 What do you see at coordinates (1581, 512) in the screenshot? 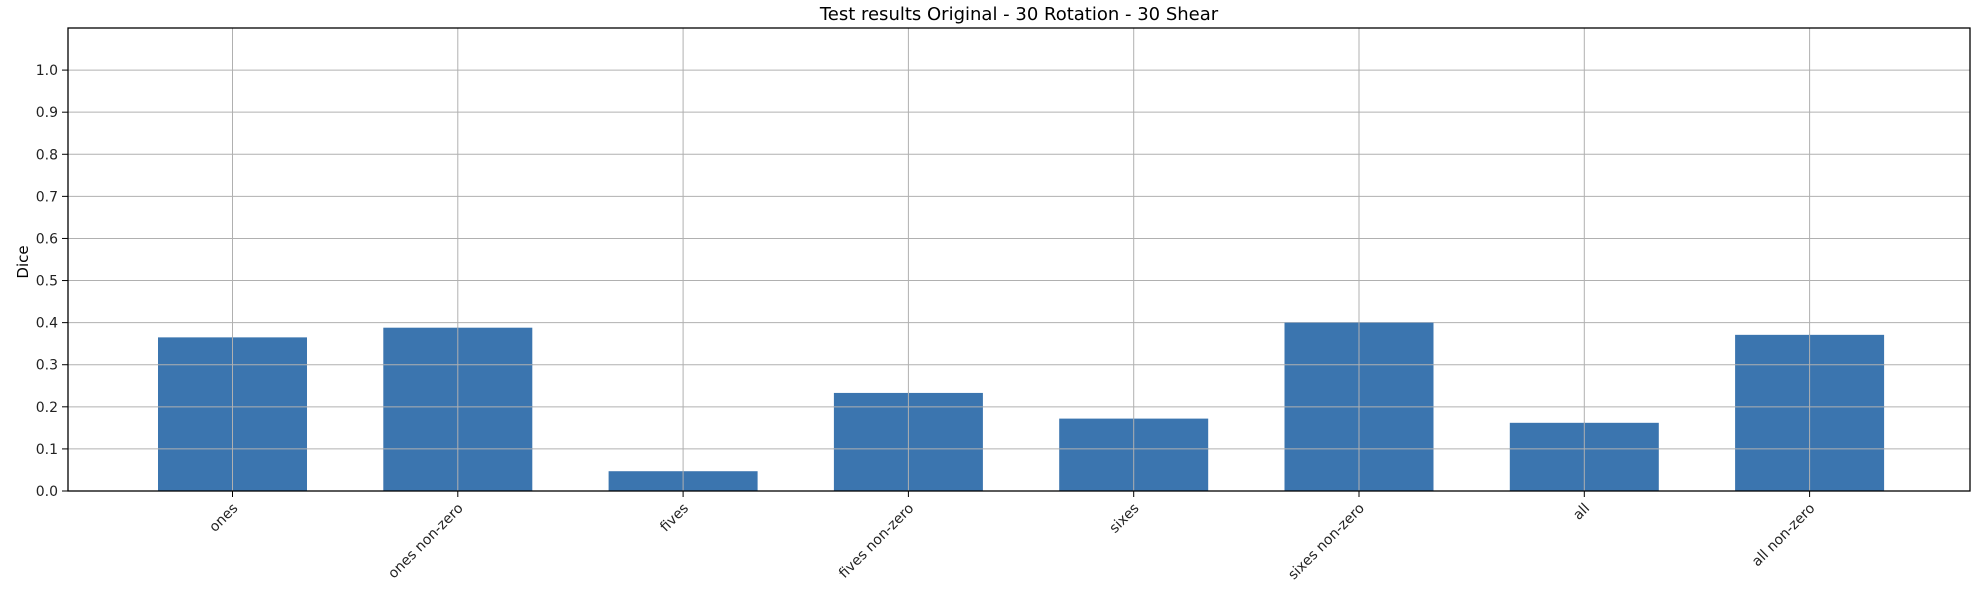
I see `x-tick-label: all` at bounding box center [1581, 512].